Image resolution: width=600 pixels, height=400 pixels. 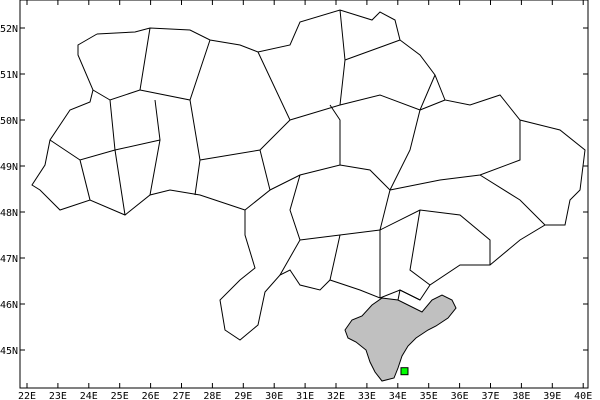 I want to click on lat-label: 49N, so click(x=9, y=167).